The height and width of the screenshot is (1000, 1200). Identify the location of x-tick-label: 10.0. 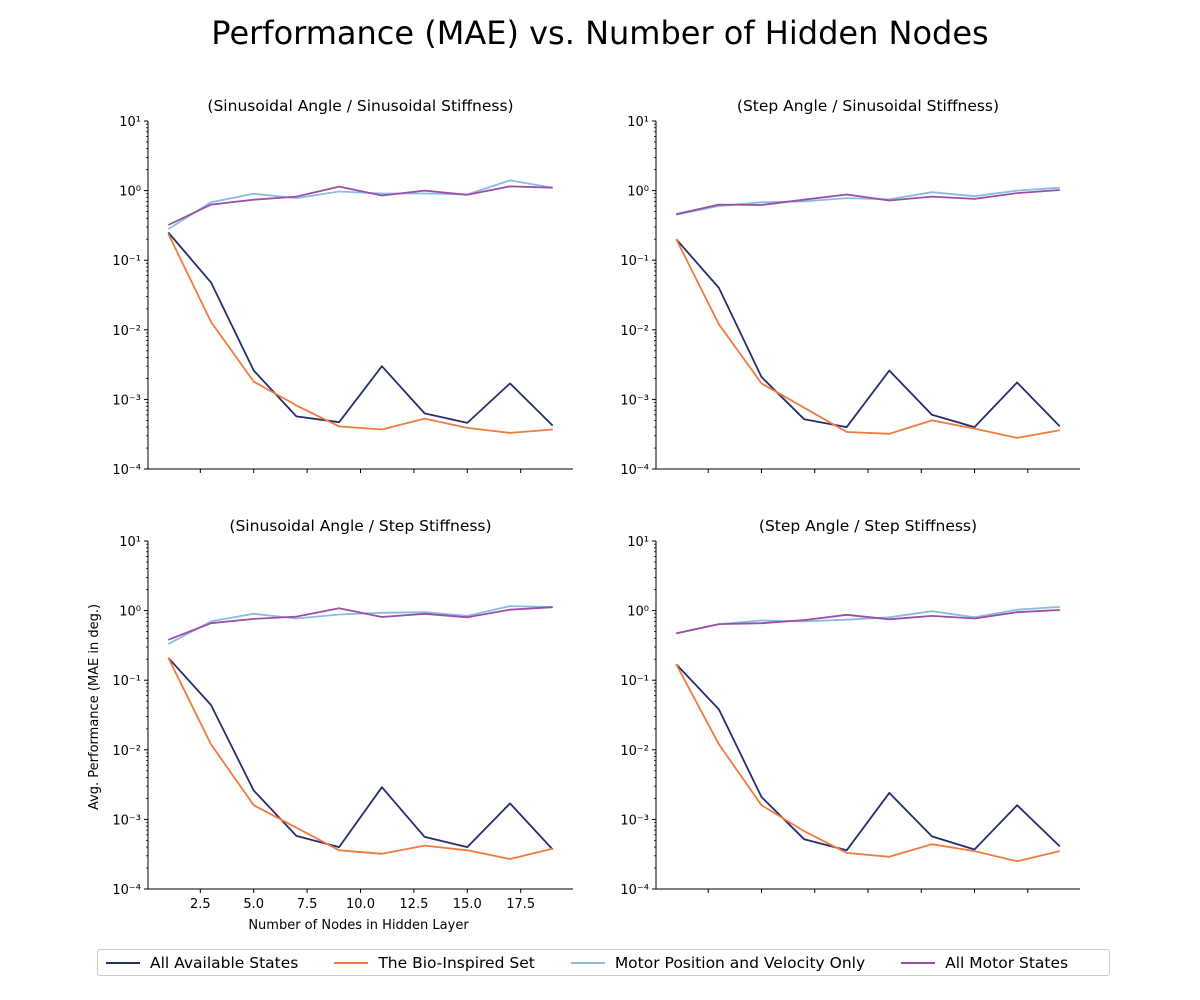
(360, 904).